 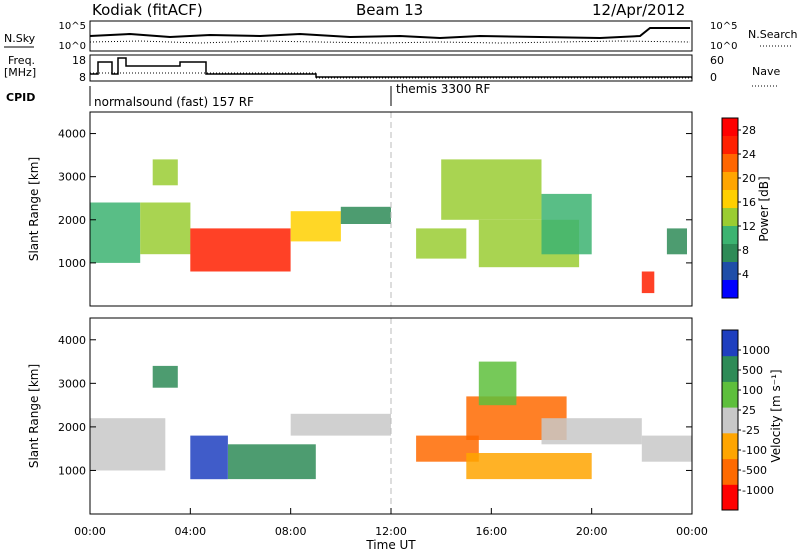 What do you see at coordinates (766, 71) in the screenshot?
I see `nave-label: Nave` at bounding box center [766, 71].